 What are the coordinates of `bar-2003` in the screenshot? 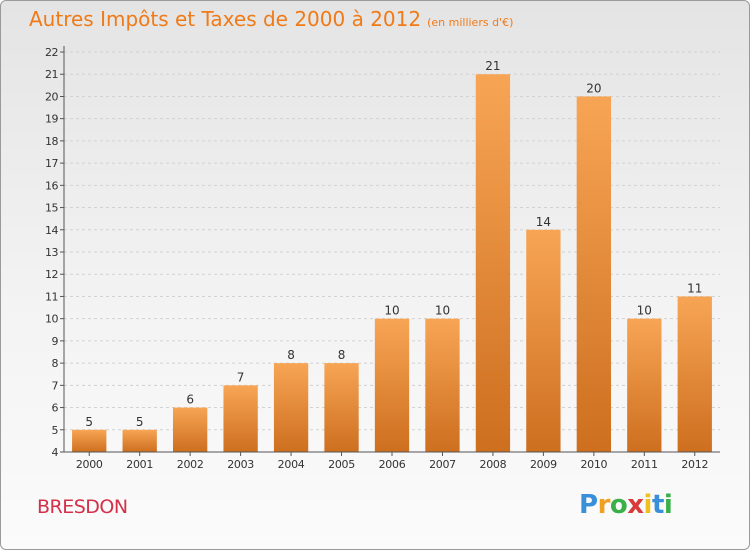 It's located at (240, 418).